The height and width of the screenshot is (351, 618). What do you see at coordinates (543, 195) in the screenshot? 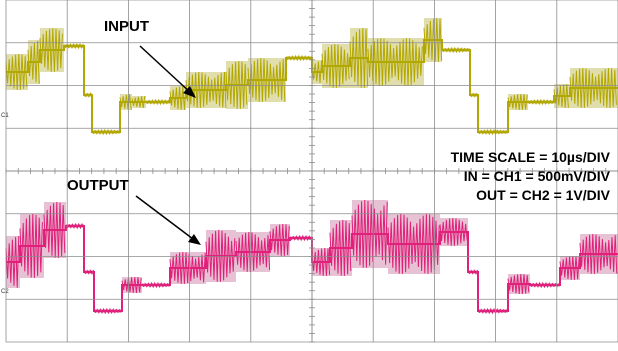
I see `output-scale-text: OUT = CH2 = 1V/DIV` at bounding box center [543, 195].